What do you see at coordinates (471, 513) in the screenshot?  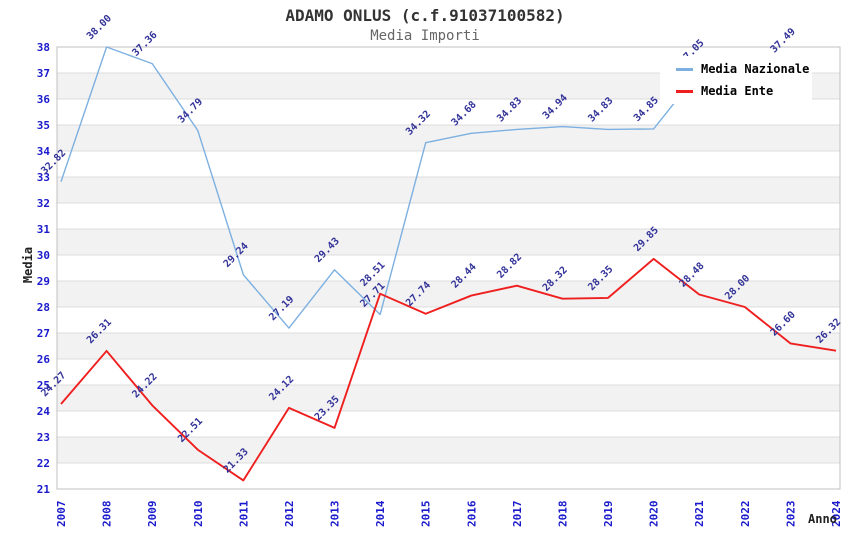 I see `x-tick-label: 2016` at bounding box center [471, 513].